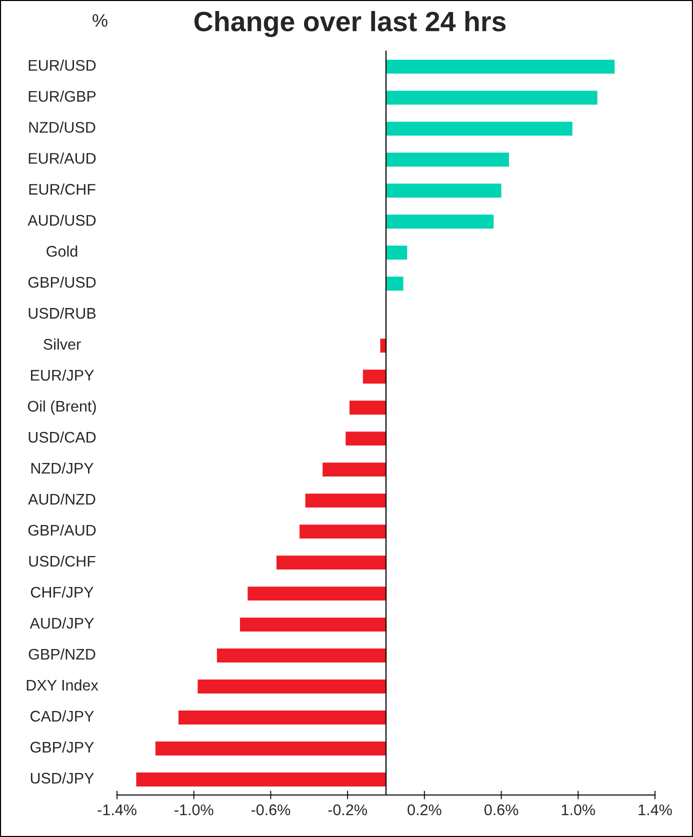  I want to click on y-tick-label: NZD/USD, so click(62, 127).